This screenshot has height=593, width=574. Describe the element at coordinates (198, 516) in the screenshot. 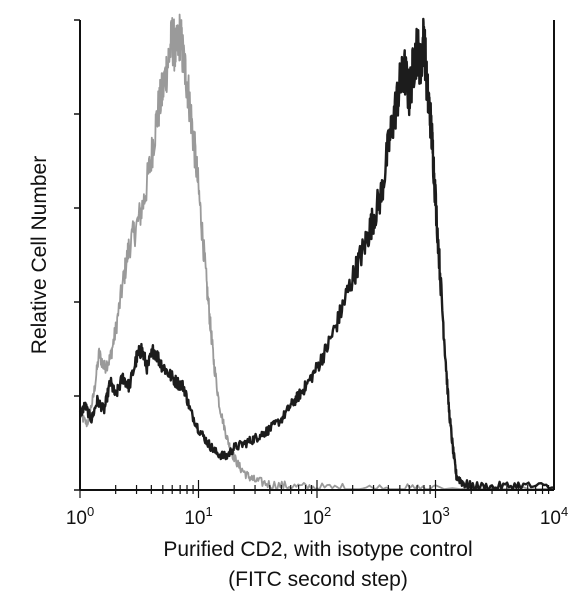

I see `x-tick-label: 10¹` at that location.